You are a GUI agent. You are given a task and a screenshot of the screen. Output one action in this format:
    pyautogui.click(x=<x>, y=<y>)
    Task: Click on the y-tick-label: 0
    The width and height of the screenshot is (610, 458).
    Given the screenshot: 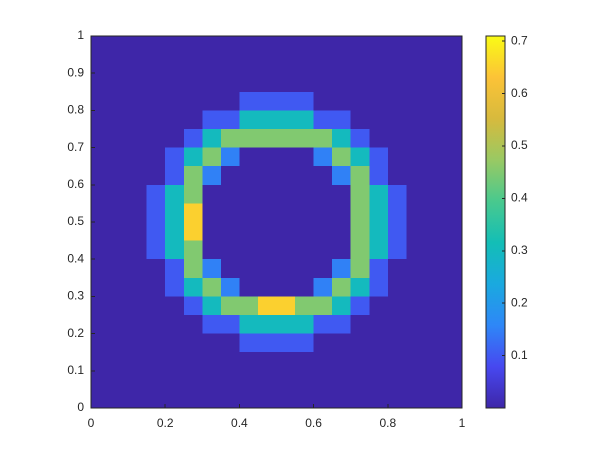 What is the action you would take?
    pyautogui.click(x=80, y=407)
    